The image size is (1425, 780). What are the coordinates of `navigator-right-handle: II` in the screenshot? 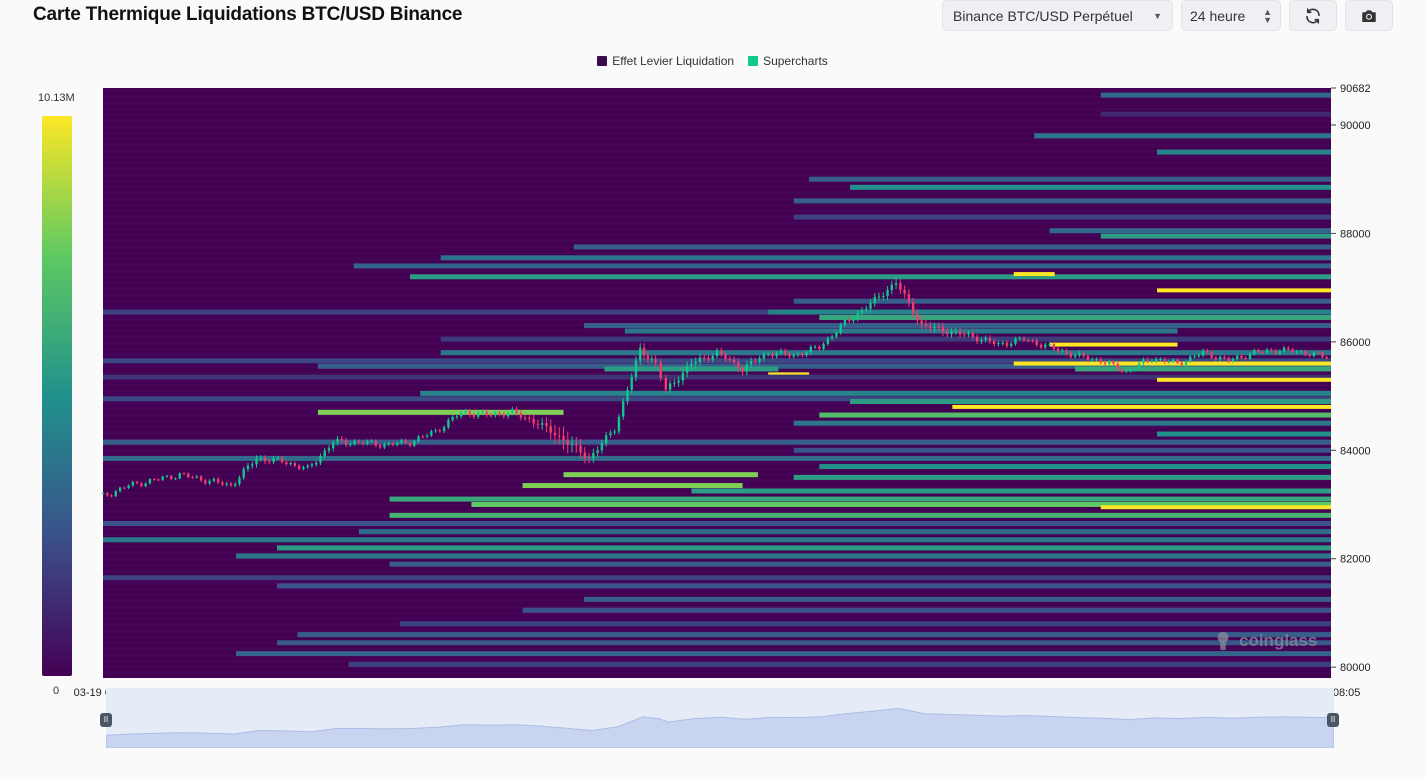 It's located at (1333, 720).